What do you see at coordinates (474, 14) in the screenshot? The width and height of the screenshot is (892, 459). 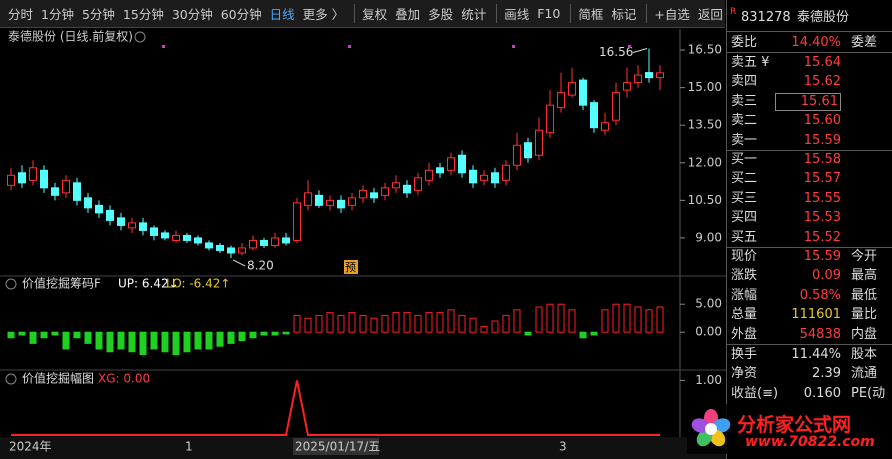 I see `toolbar-button: 统计` at bounding box center [474, 14].